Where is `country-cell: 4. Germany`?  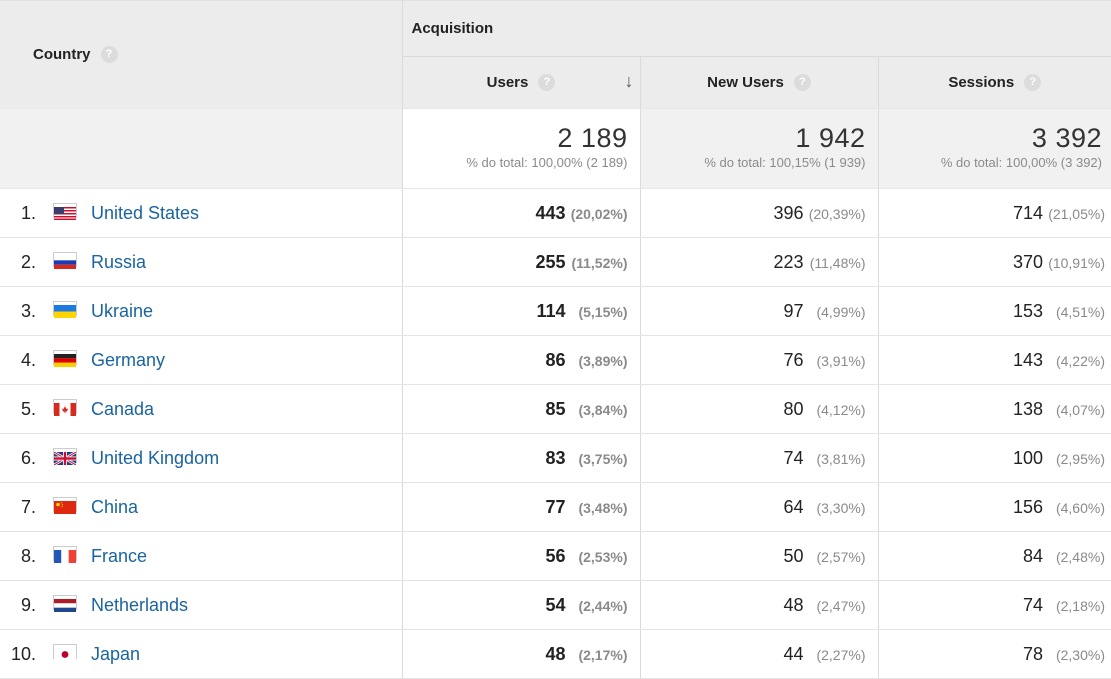 country-cell: 4. Germany is located at coordinates (201, 360).